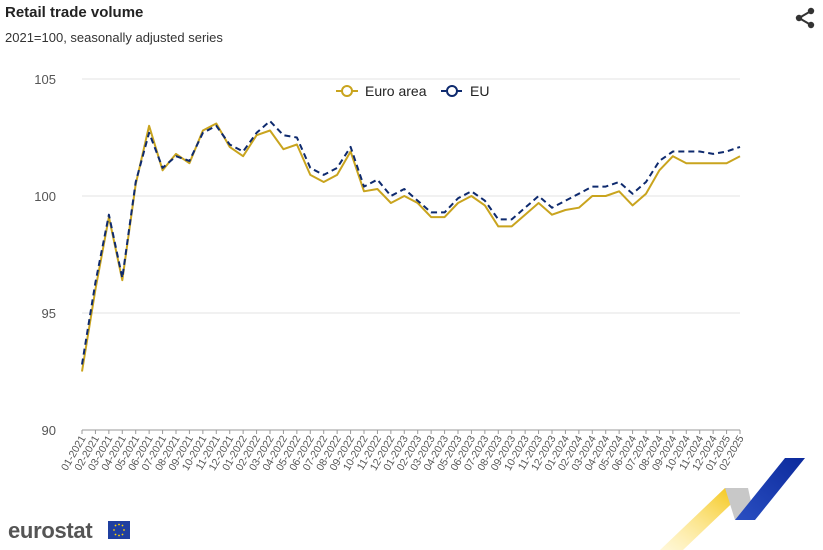  I want to click on eurostat-logo: eurostat, so click(50, 530).